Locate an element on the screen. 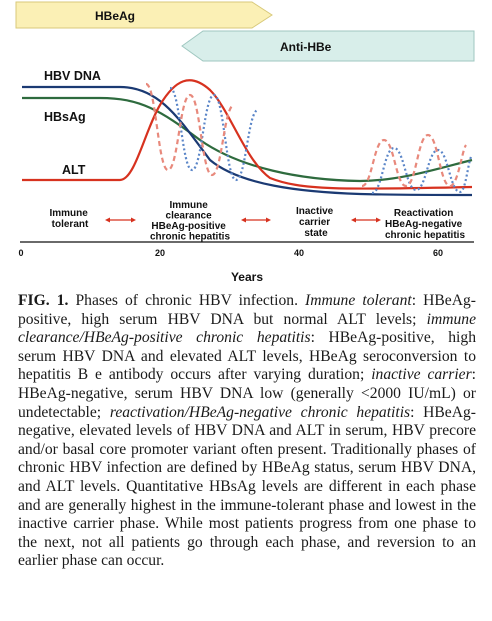 Image resolution: width=492 pixels, height=621 pixels. caption-italic-term: Immune tolerant is located at coordinates (358, 300).